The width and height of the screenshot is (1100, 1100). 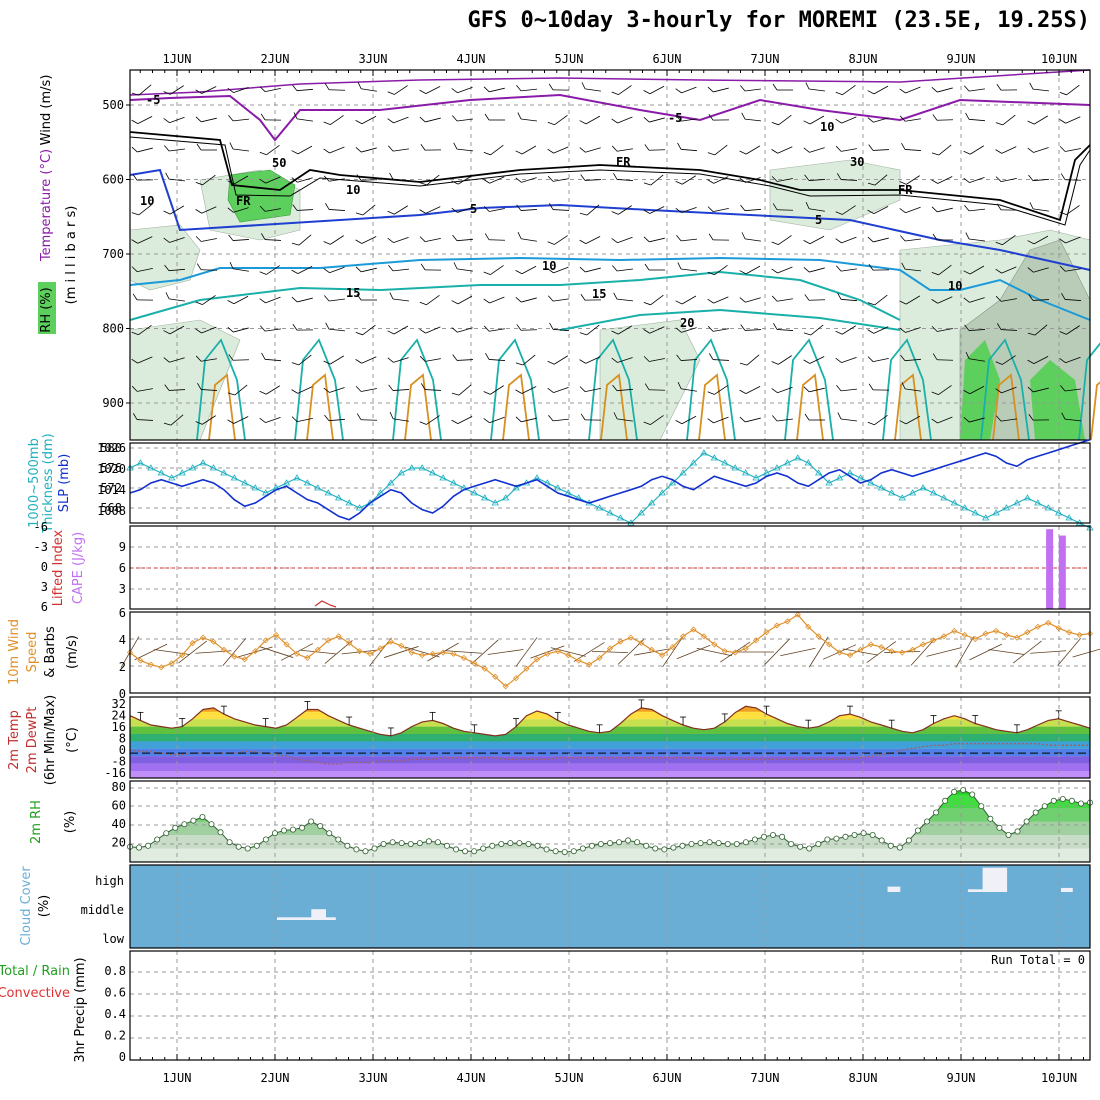 I want to click on cloud-label: Cloud Cover, so click(x=26, y=906).